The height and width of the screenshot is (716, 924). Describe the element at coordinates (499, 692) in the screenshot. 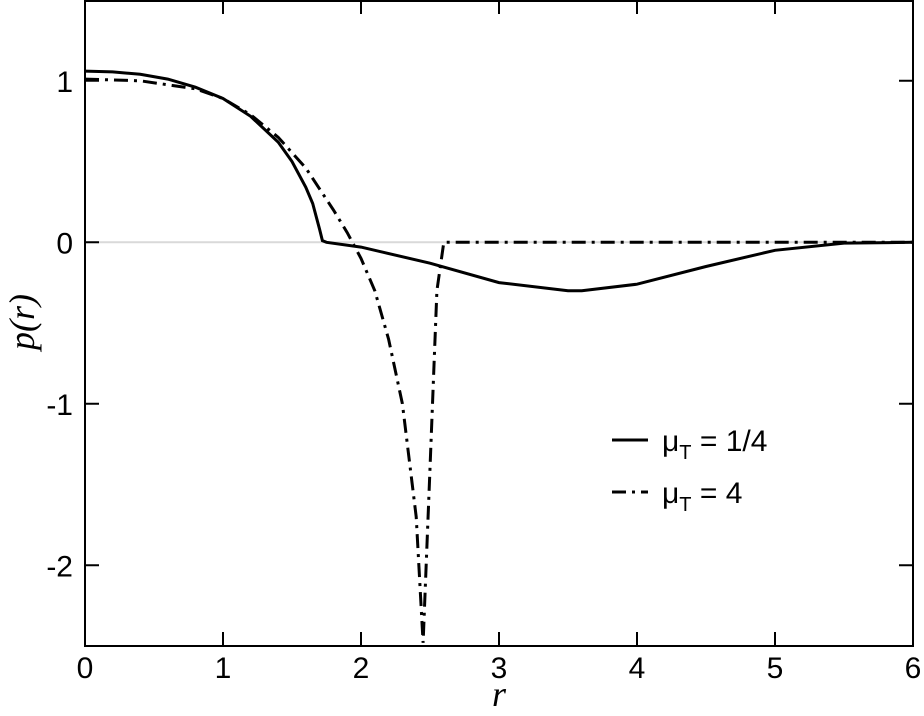

I see `x-axis-label: r` at that location.